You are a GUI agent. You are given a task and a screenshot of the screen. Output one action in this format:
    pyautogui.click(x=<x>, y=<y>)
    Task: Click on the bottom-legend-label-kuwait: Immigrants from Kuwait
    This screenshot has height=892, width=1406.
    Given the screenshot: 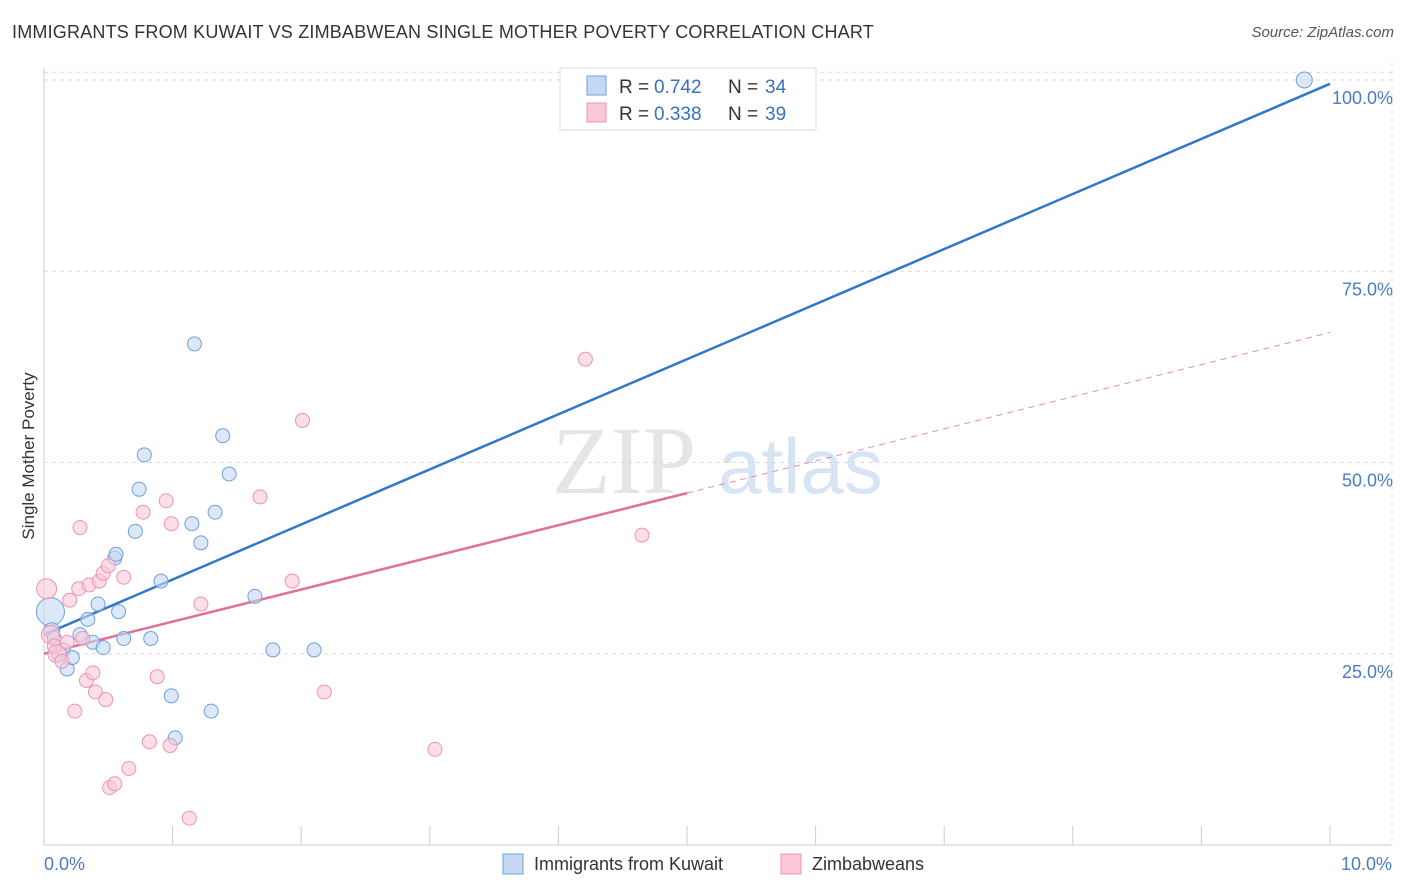 What is the action you would take?
    pyautogui.click(x=628, y=864)
    